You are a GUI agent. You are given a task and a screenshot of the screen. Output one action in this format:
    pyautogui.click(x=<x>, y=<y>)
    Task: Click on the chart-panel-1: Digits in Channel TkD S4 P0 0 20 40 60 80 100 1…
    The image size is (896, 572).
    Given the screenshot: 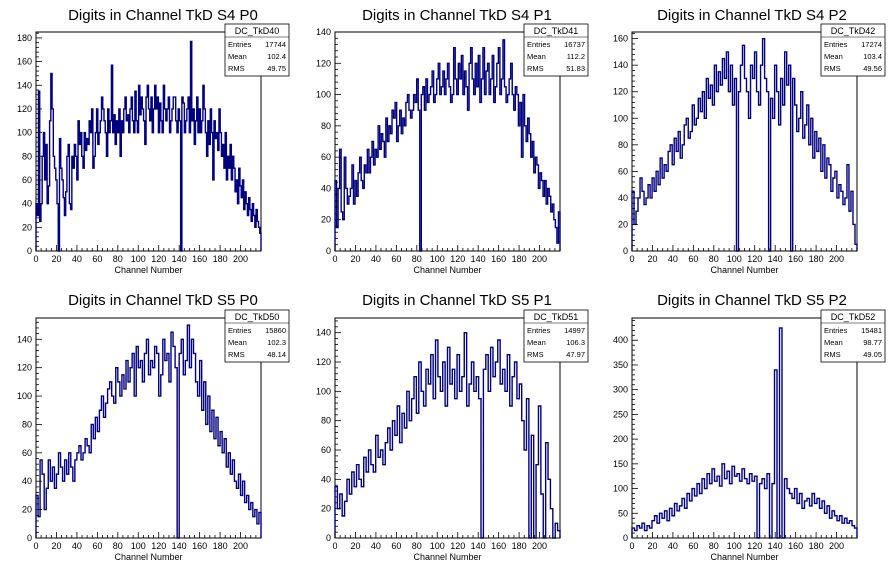 What is the action you would take?
    pyautogui.click(x=153, y=141)
    